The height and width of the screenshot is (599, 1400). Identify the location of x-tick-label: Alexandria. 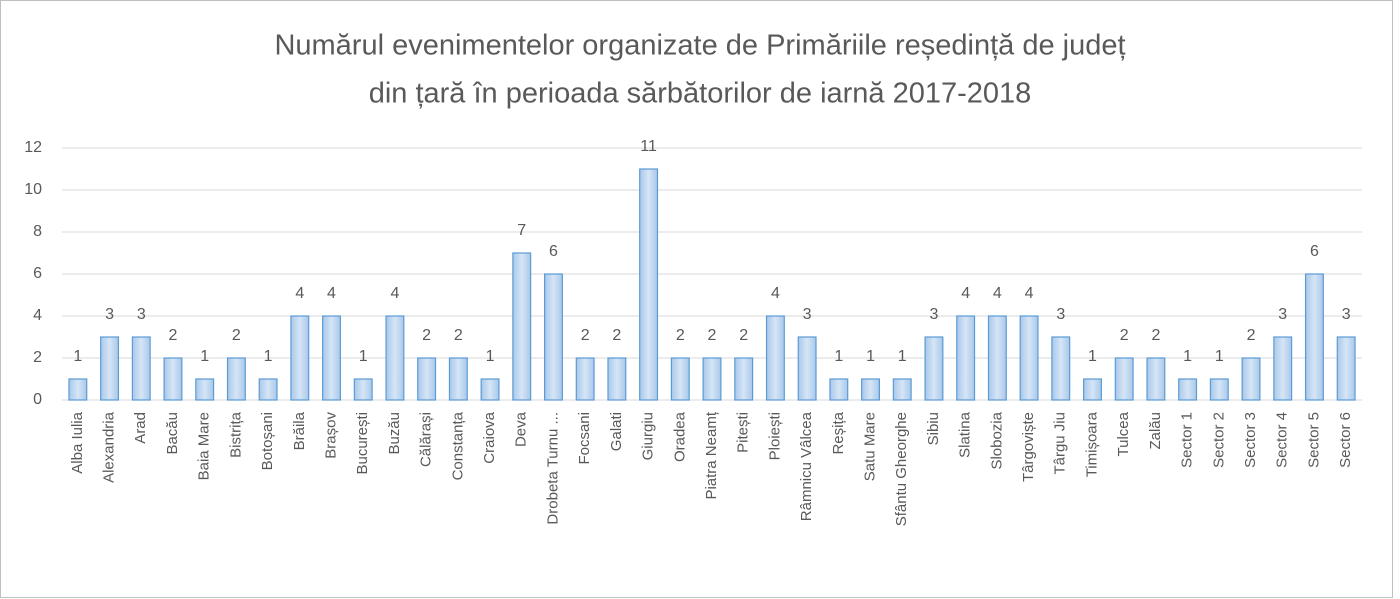
(109, 447).